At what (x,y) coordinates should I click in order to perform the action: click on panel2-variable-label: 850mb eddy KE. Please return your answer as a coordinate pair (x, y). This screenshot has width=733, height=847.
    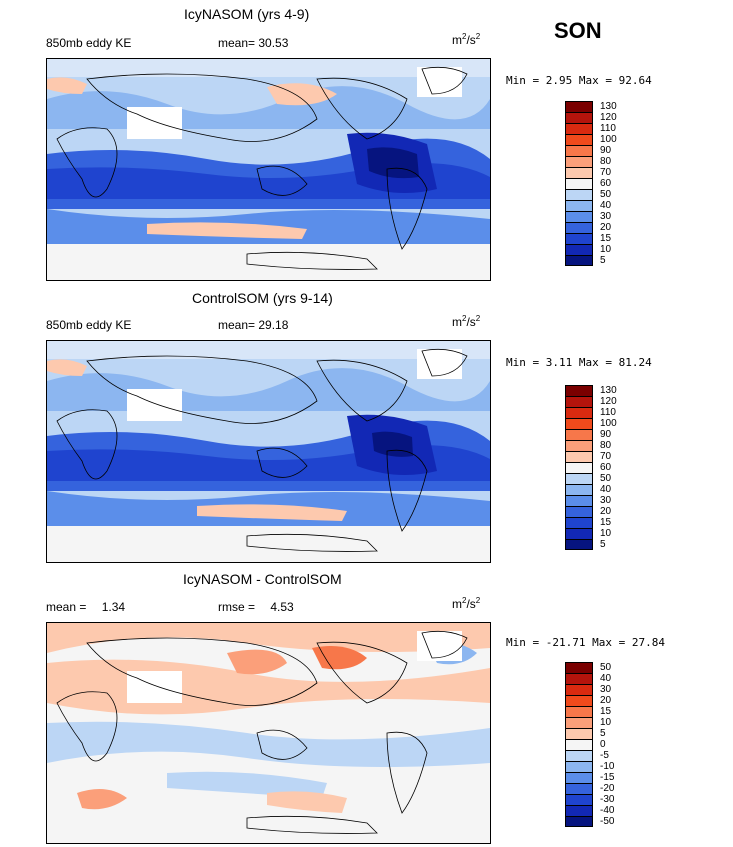
    Looking at the image, I should click on (89, 325).